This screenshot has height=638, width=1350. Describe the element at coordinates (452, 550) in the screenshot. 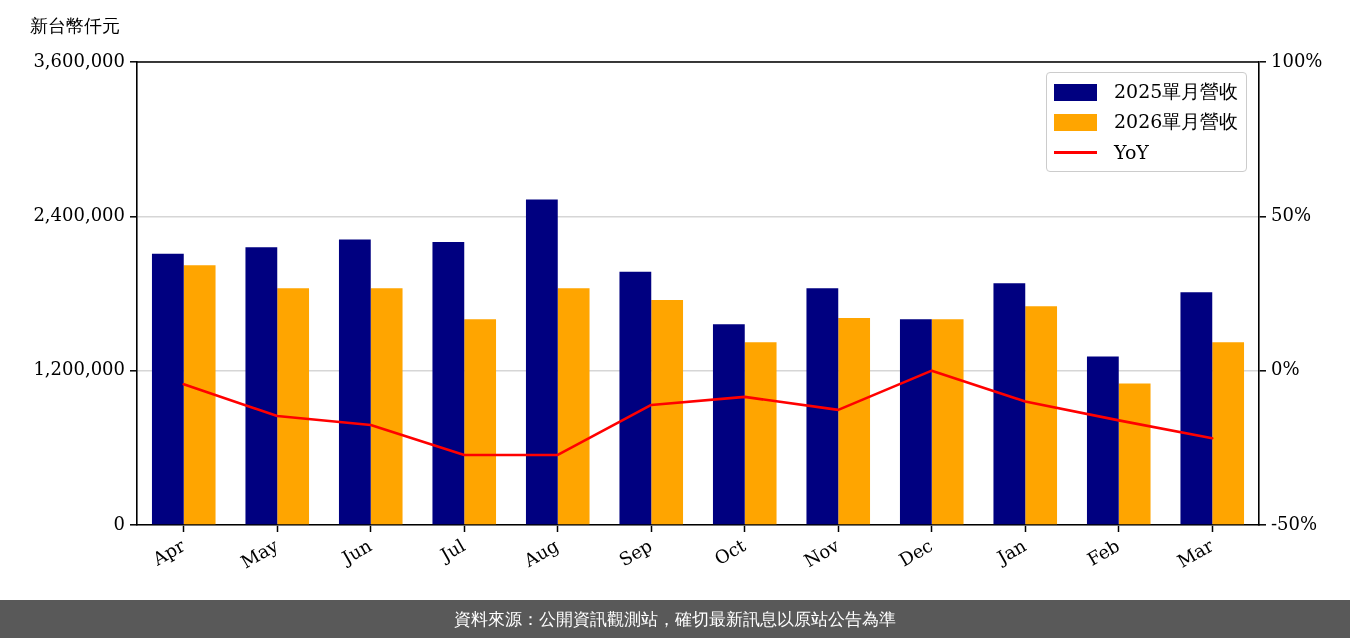

I see `x-tick-label: Jul` at that location.